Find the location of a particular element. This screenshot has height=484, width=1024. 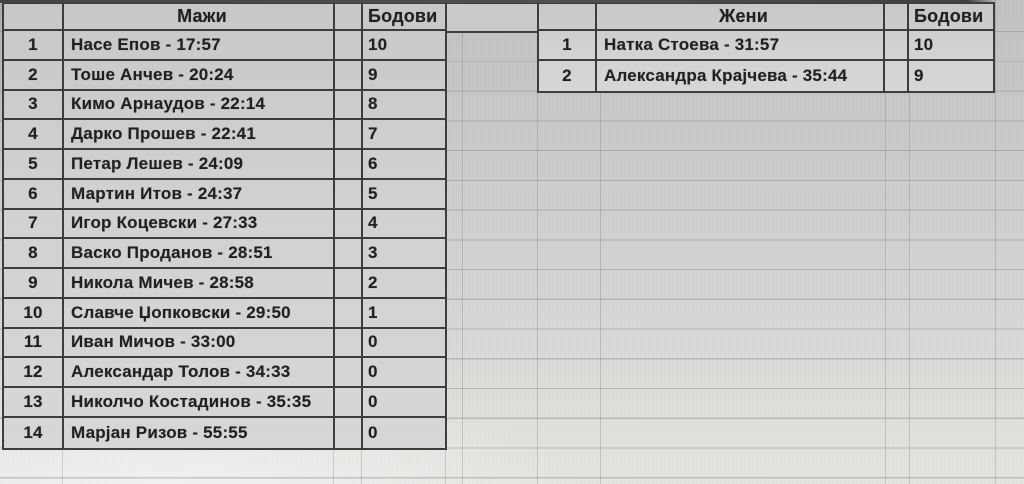

name-cell: Мартин Итов - 24:37 is located at coordinates (199, 194).